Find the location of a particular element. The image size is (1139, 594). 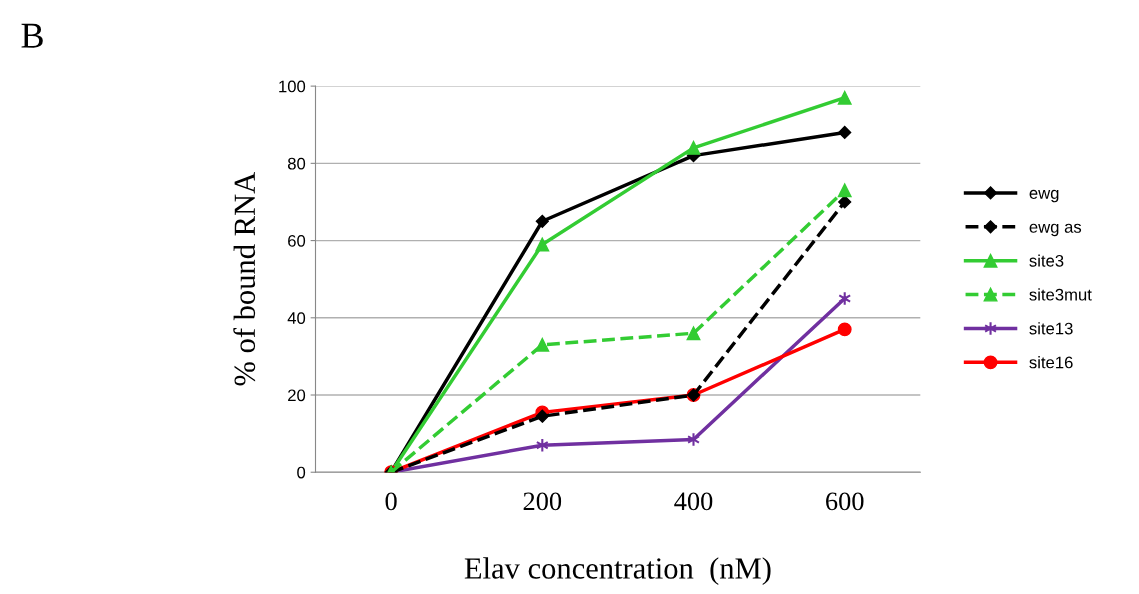

y-tick-label: 20 is located at coordinates (297, 395).